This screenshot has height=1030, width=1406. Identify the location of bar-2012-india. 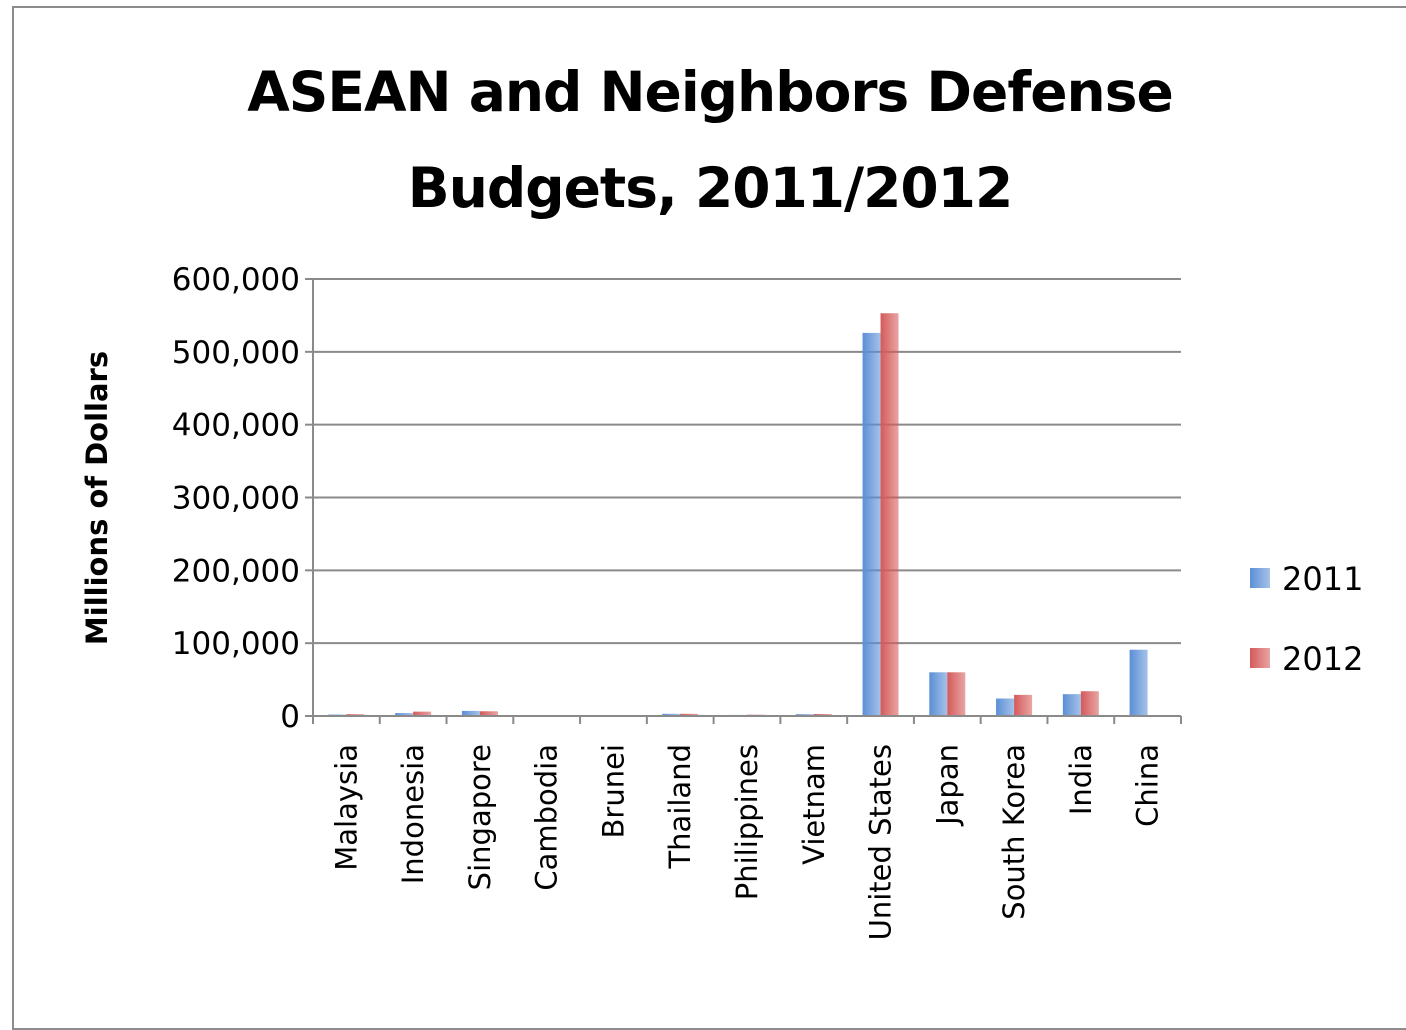
(1090, 703).